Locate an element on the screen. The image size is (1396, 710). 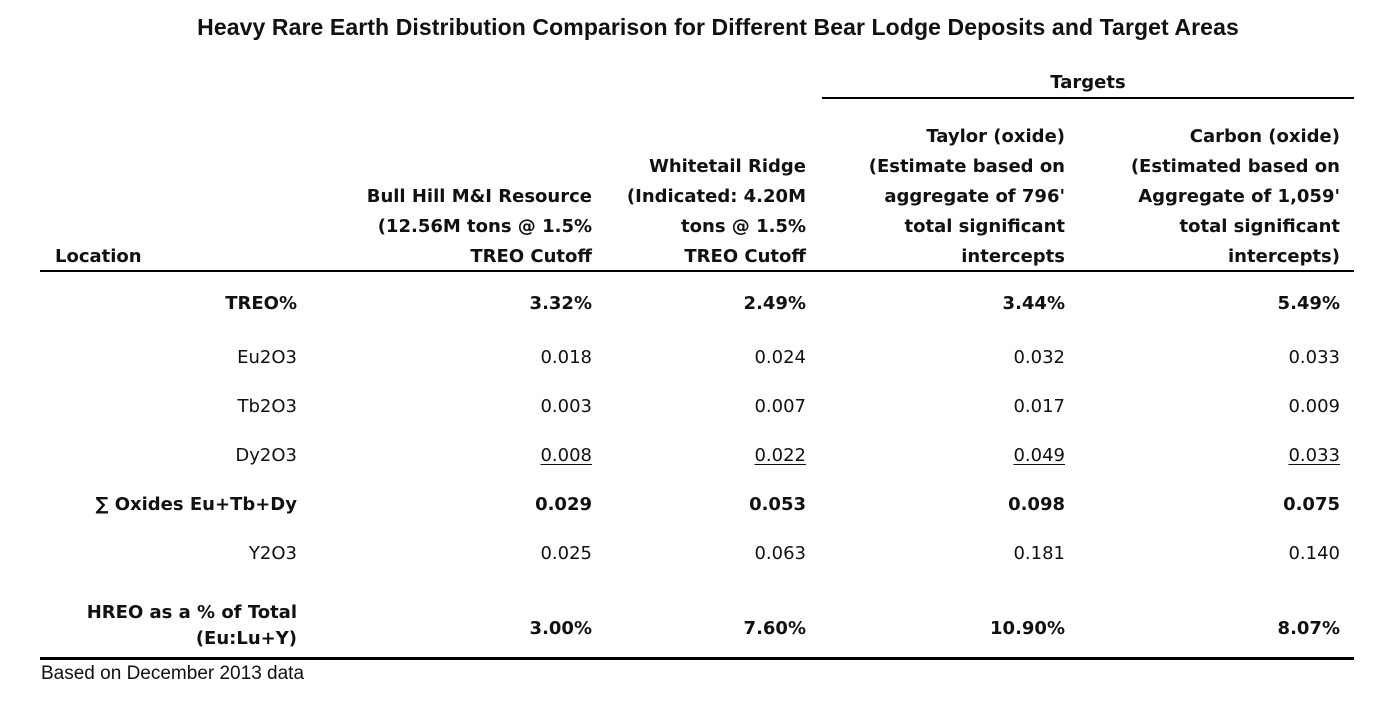
row-label-sum-oxides: ∑ Oxides Eu+Tb+Dy is located at coordinates (196, 504).